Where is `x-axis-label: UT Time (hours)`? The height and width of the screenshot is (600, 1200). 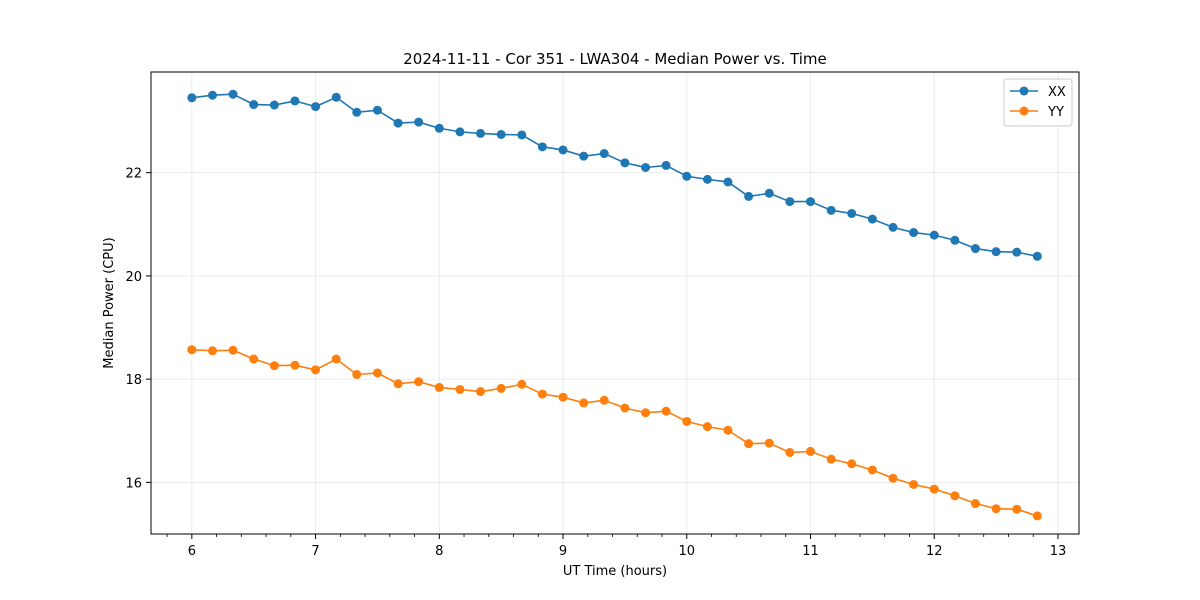 x-axis-label: UT Time (hours) is located at coordinates (615, 571).